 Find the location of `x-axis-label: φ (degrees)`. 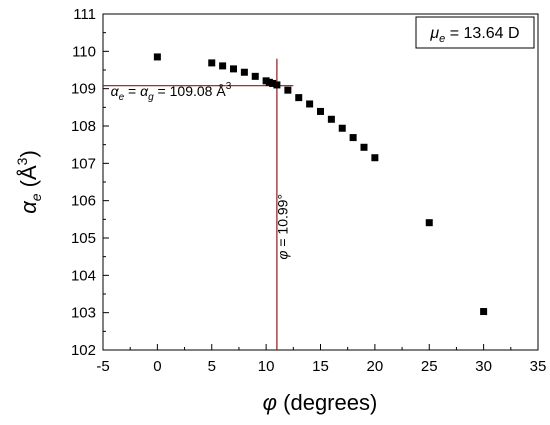

x-axis-label: φ (degrees) is located at coordinates (320, 402).